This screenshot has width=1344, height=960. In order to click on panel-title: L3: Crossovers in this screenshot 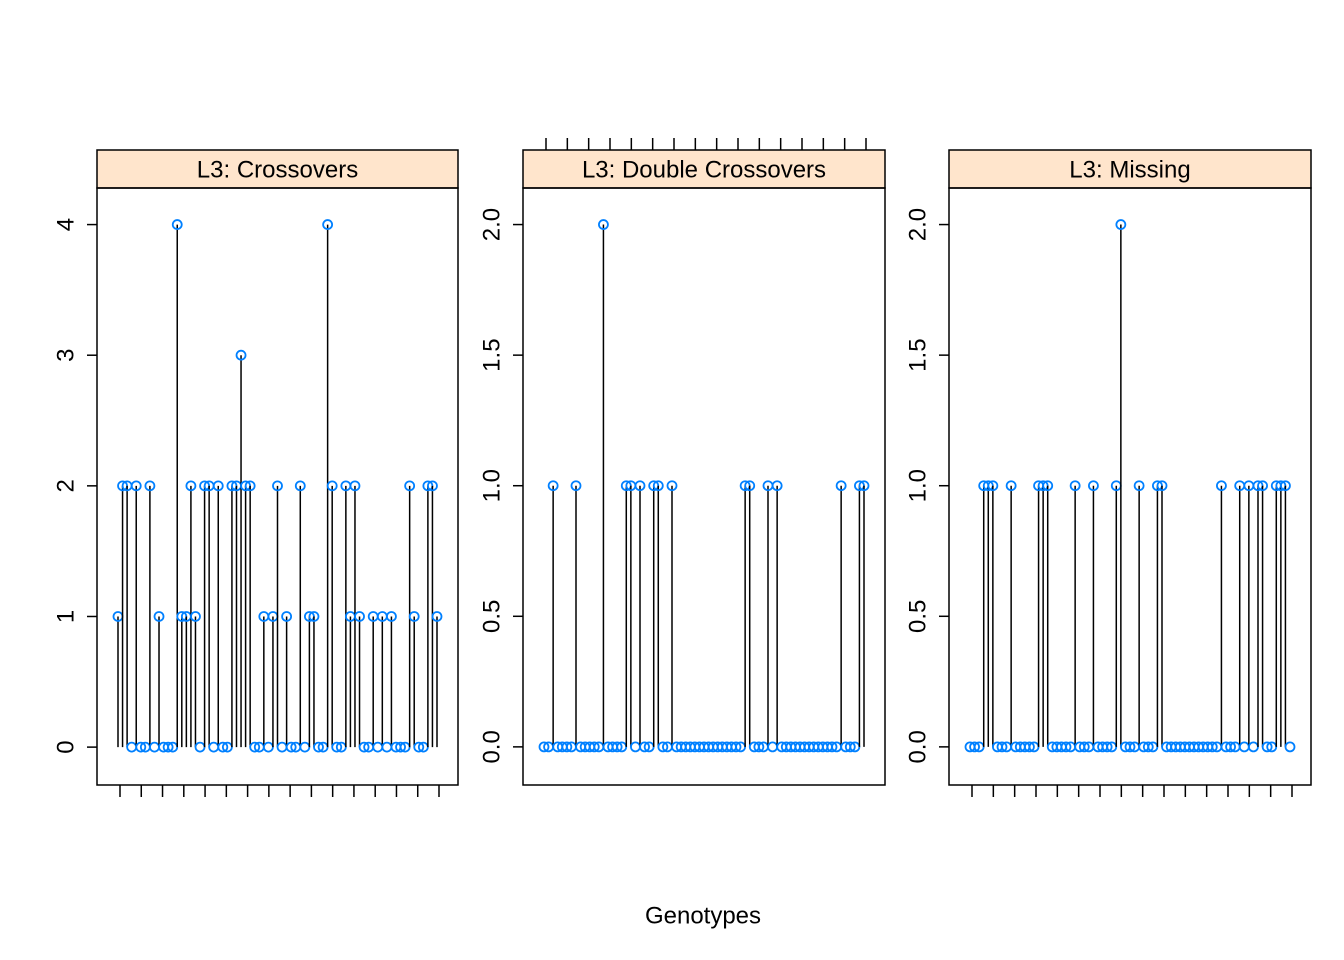, I will do `click(277, 169)`.